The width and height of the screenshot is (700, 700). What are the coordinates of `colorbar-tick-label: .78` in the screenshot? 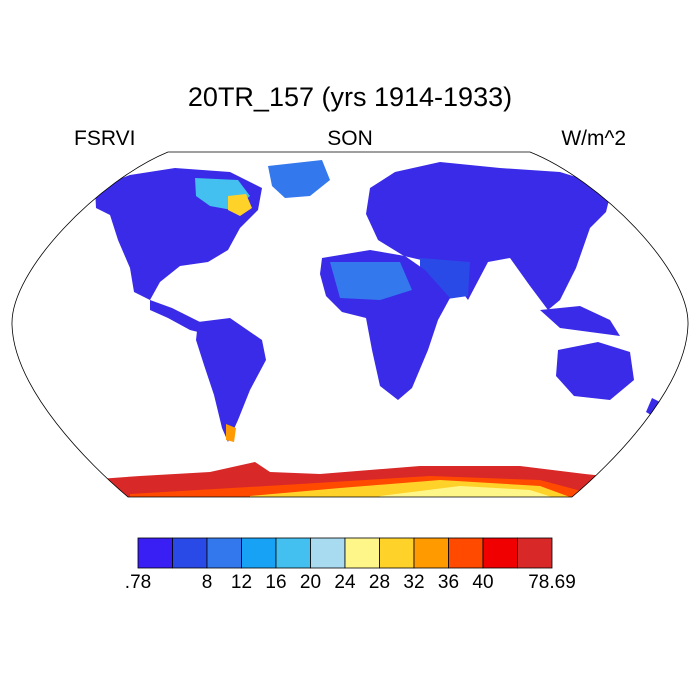 It's located at (138, 582).